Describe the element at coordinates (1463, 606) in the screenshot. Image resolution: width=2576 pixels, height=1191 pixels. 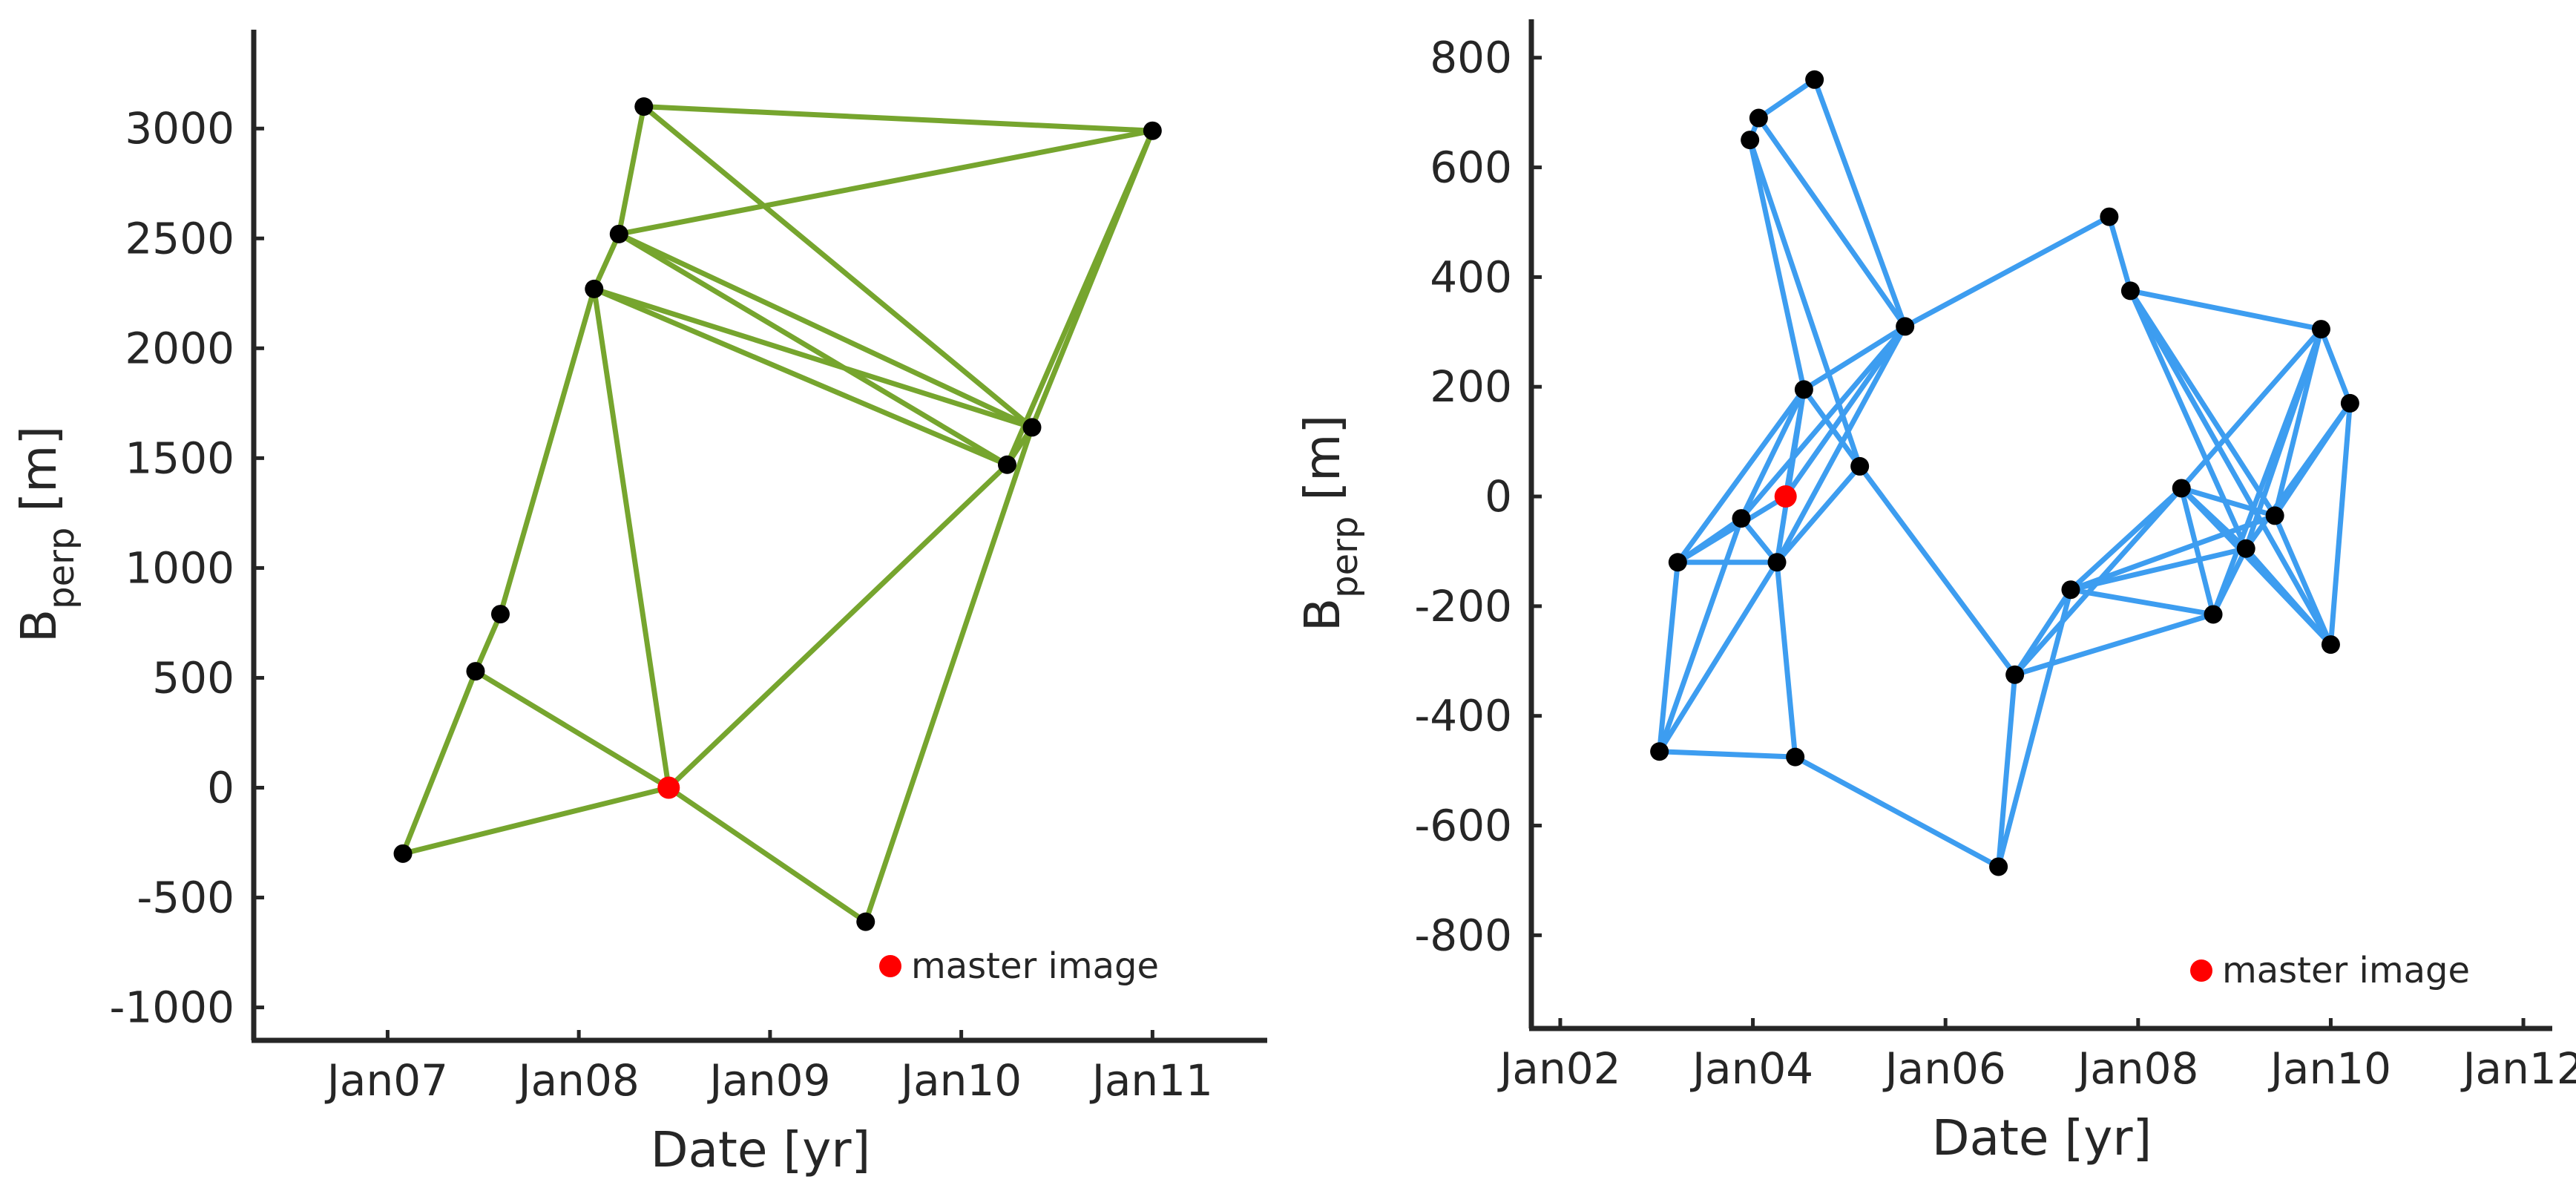
I see `y-tick-label: -200` at that location.